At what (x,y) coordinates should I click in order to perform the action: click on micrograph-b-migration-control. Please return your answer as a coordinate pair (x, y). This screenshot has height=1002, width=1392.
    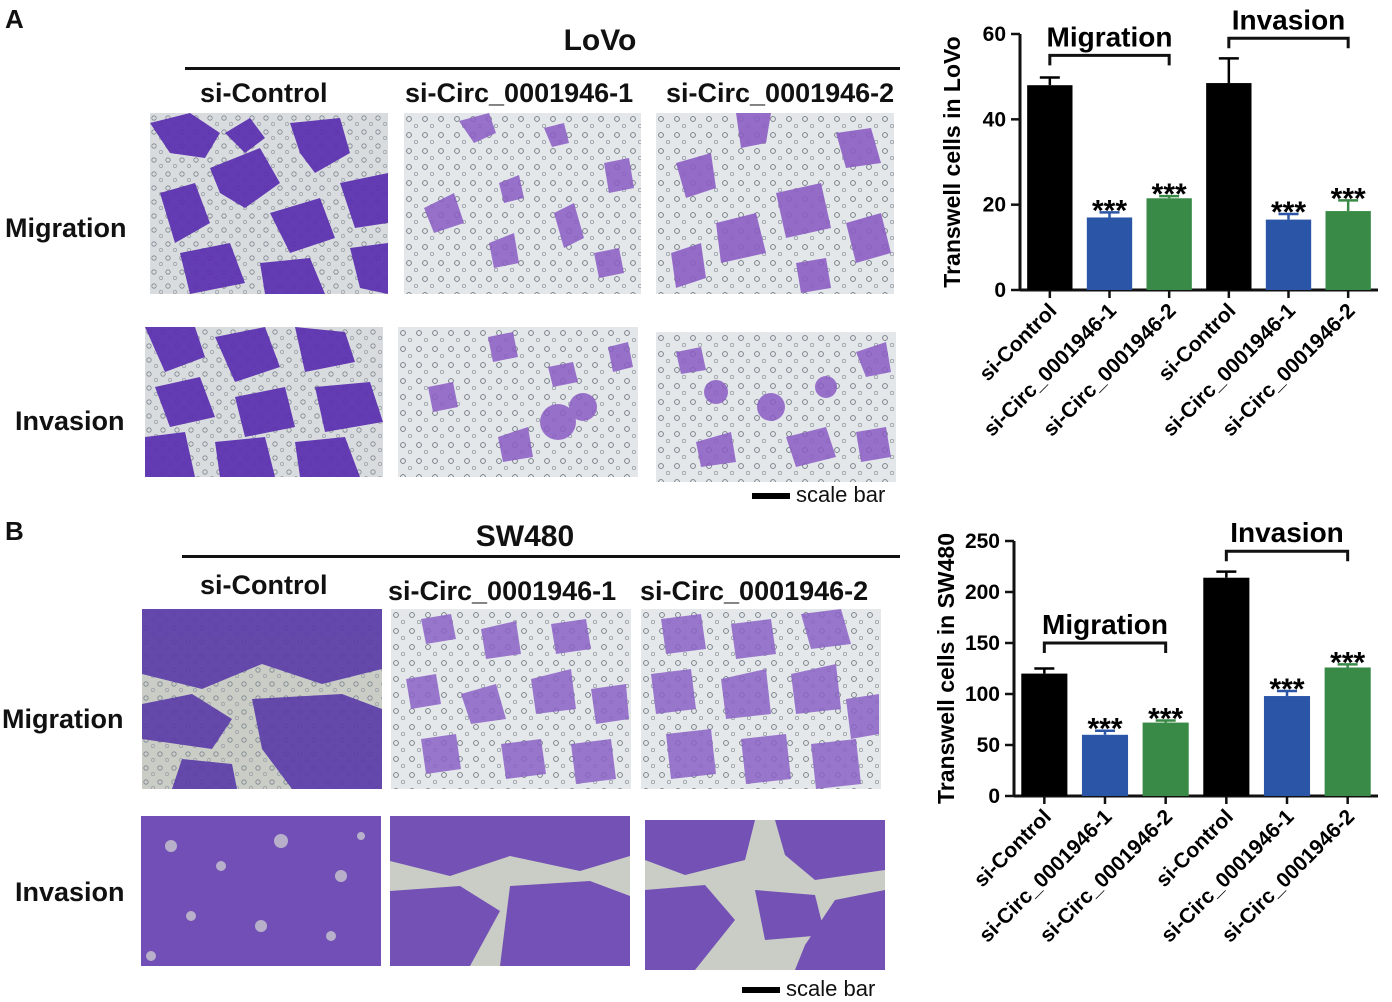
    Looking at the image, I should click on (262, 699).